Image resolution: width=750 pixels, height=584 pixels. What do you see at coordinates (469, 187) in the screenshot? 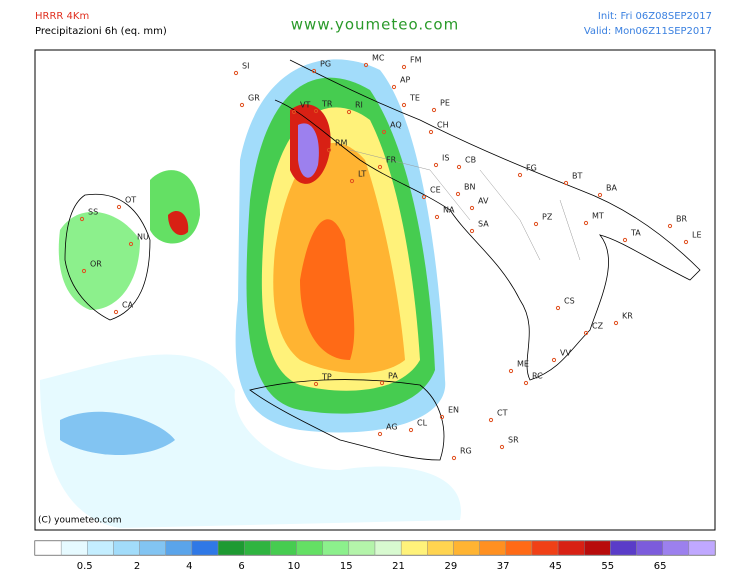
I see `city-label: BN` at bounding box center [469, 187].